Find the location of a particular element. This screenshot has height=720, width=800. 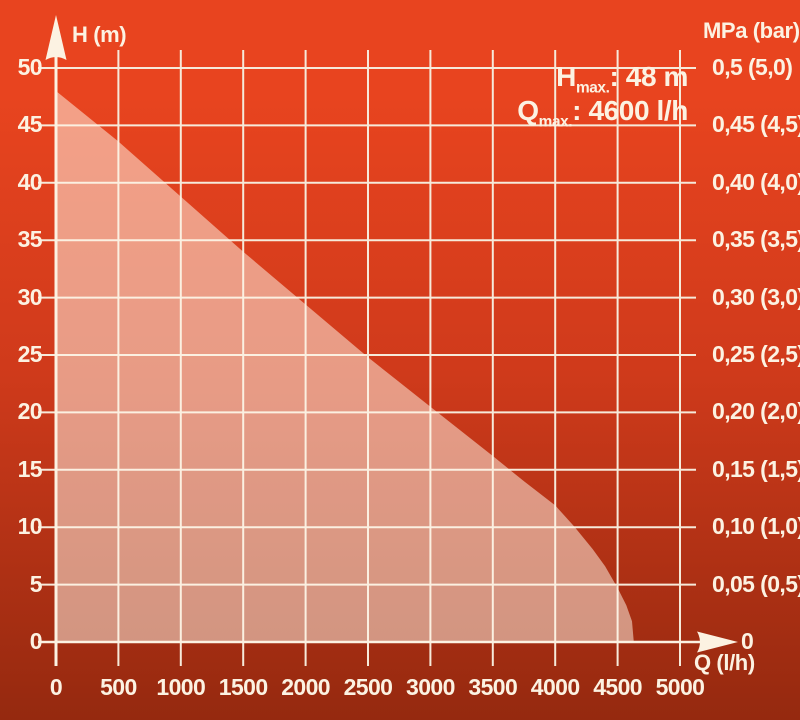

qmax-line: Qmax.: 4600 l/h is located at coordinates (602, 112).